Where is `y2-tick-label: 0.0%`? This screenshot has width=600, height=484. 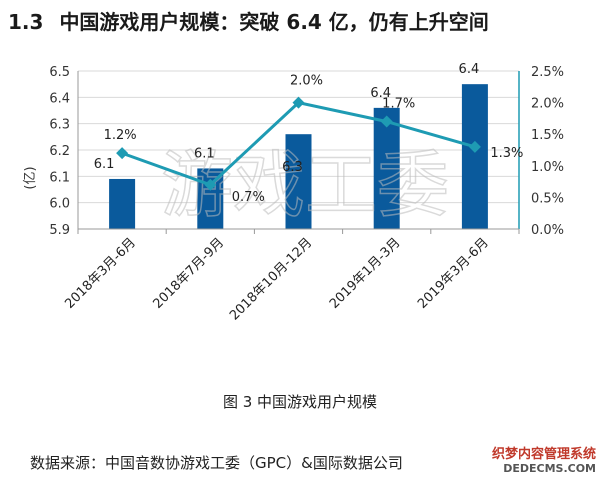 y2-tick-label: 0.0% is located at coordinates (547, 230).